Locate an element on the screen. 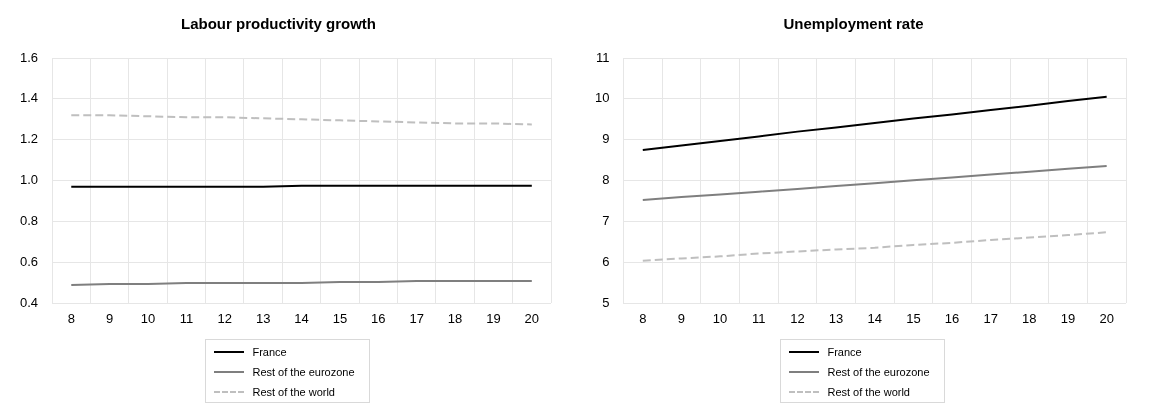  y-tick-label: 0.8 is located at coordinates (29, 221).